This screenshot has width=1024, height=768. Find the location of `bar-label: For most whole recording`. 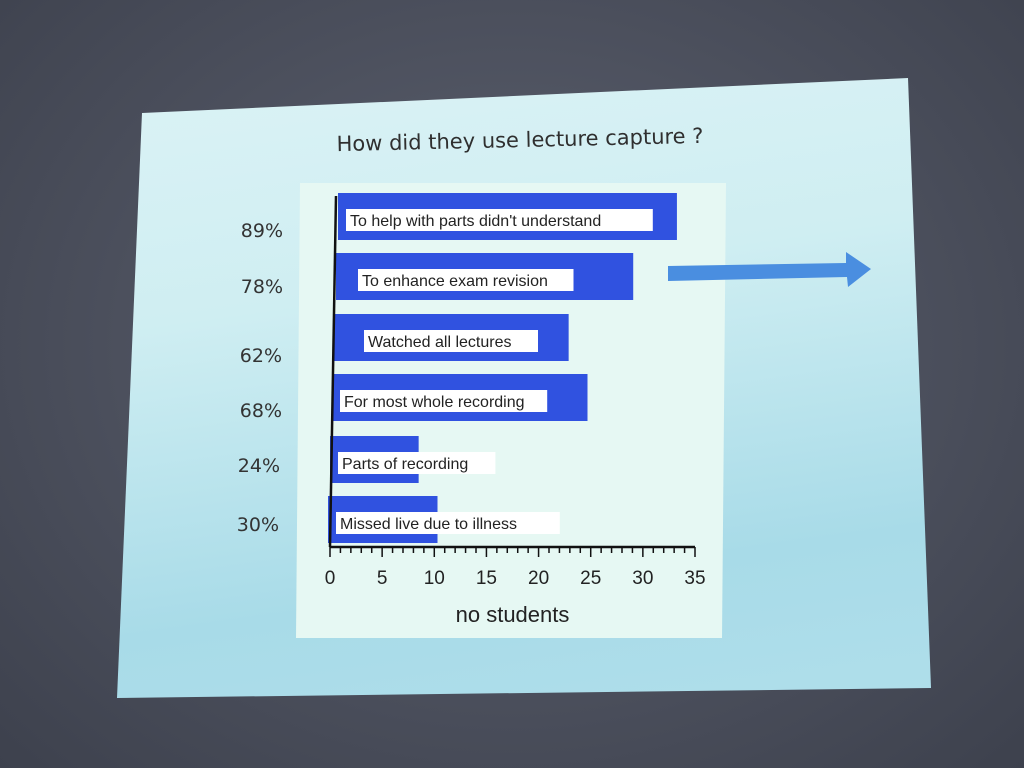

bar-label: For most whole recording is located at coordinates (434, 402).